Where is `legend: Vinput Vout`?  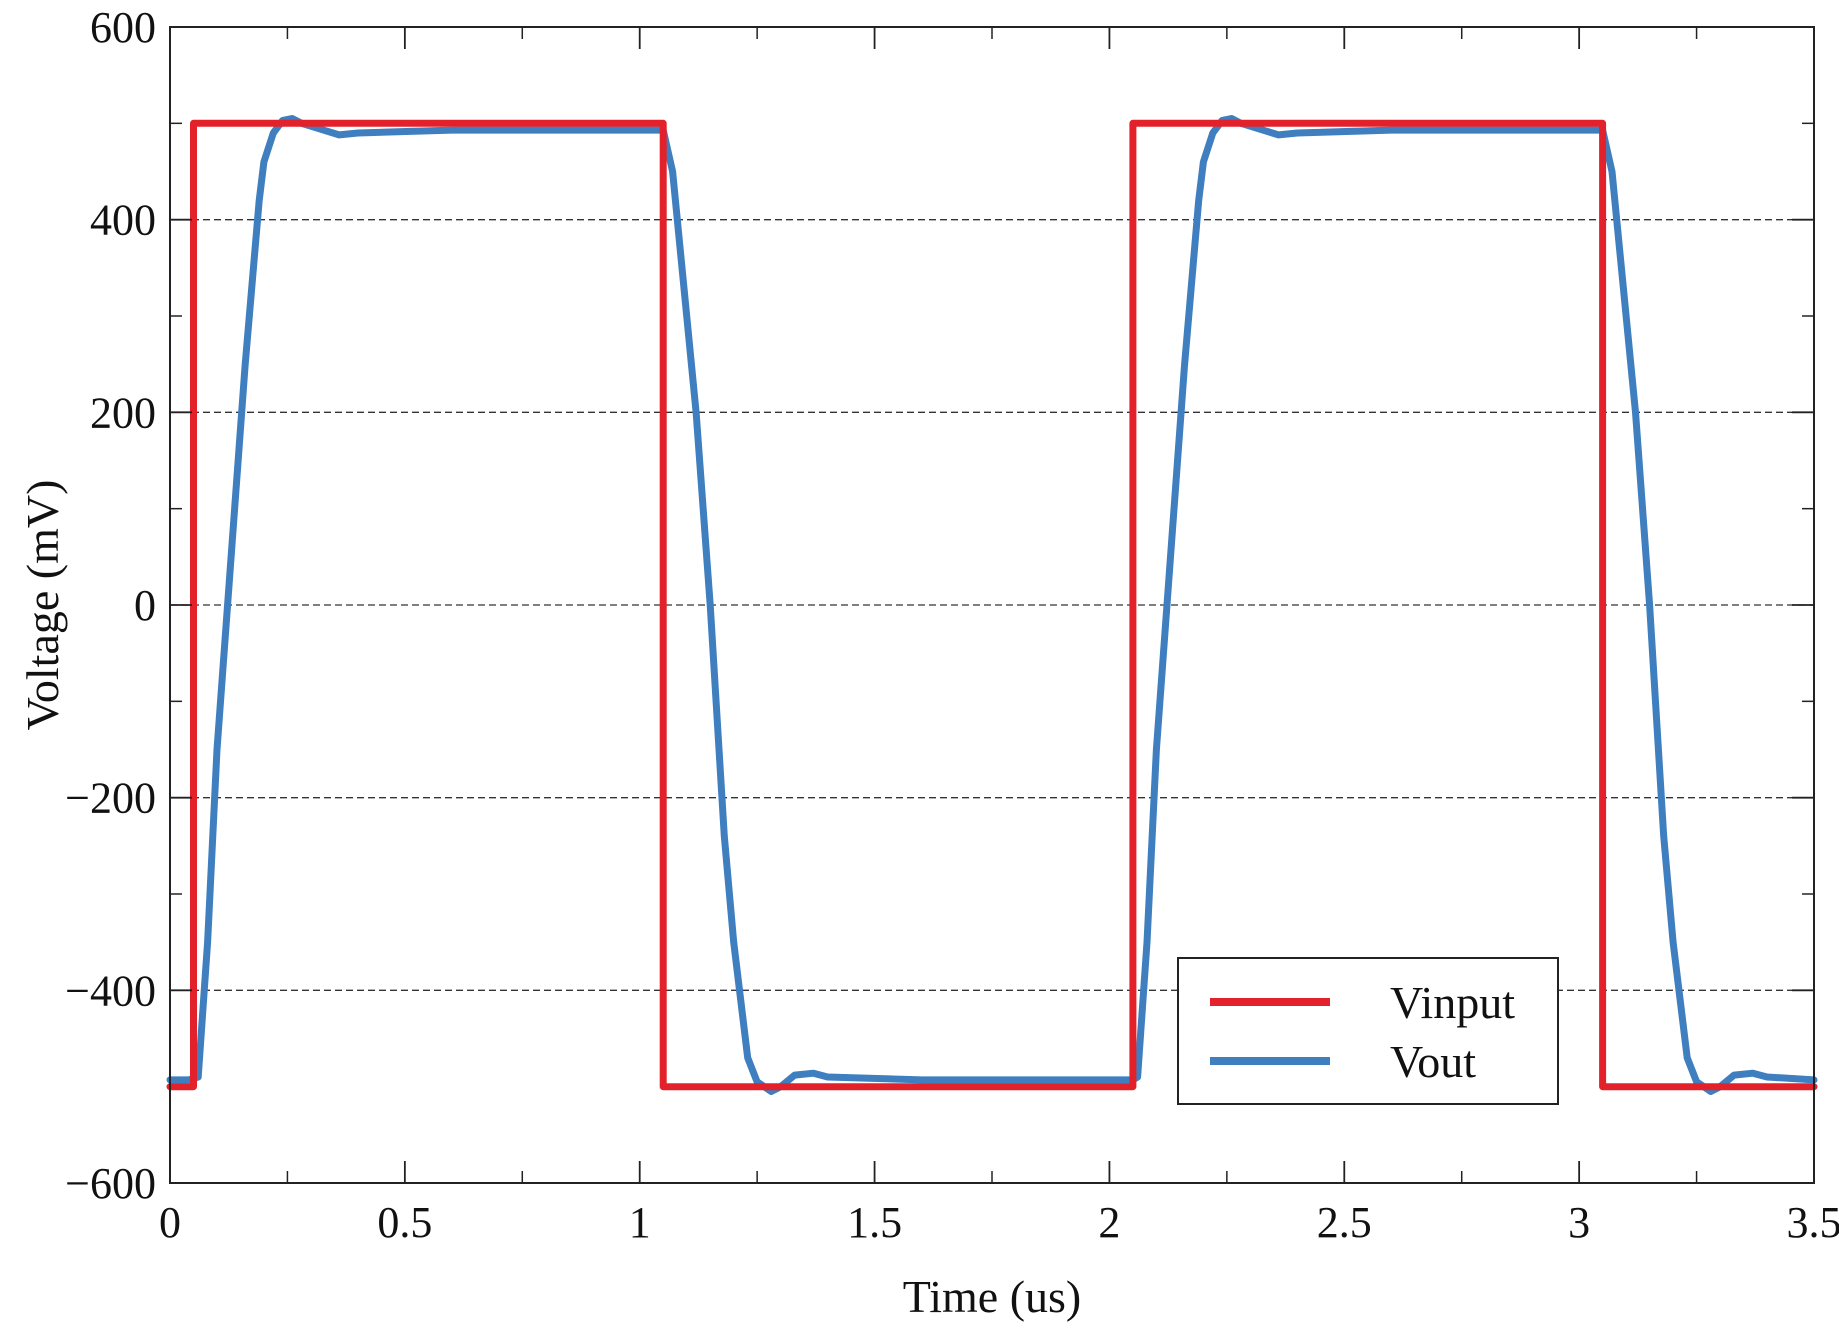
legend: Vinput Vout is located at coordinates (1368, 1031).